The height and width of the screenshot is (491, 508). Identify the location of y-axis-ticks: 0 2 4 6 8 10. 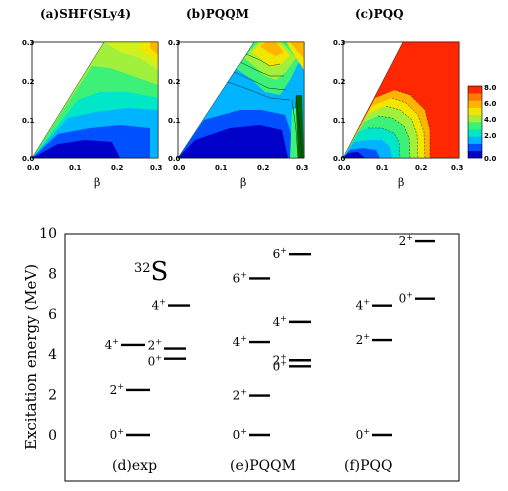
(48, 335).